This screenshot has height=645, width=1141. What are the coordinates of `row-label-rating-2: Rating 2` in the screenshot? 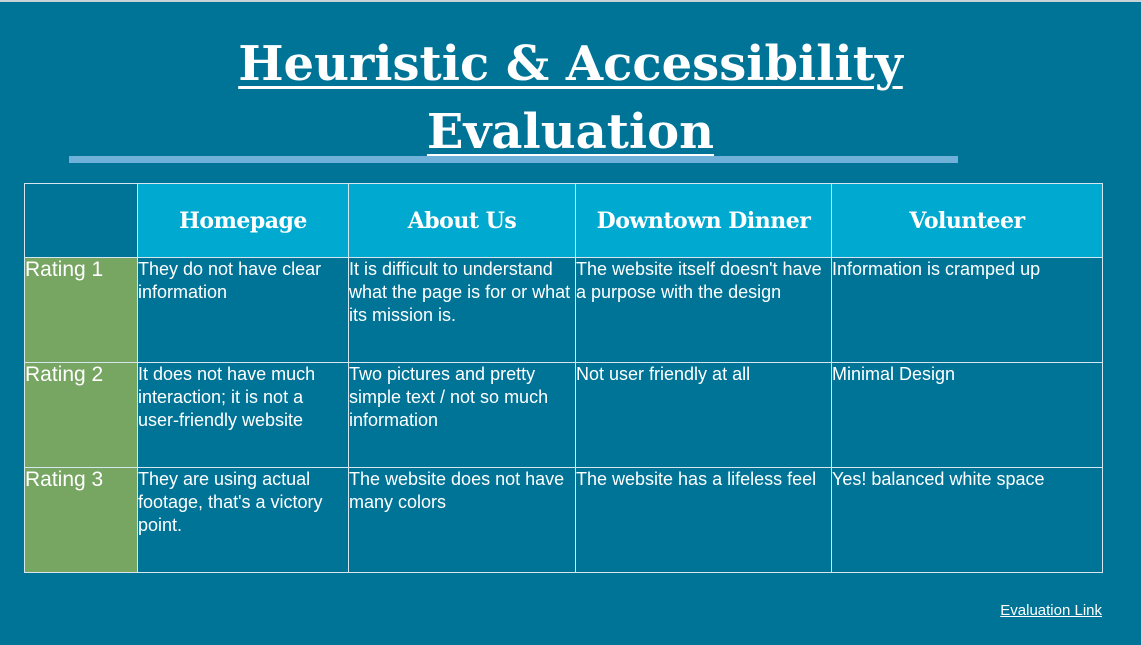 It's located at (81, 415).